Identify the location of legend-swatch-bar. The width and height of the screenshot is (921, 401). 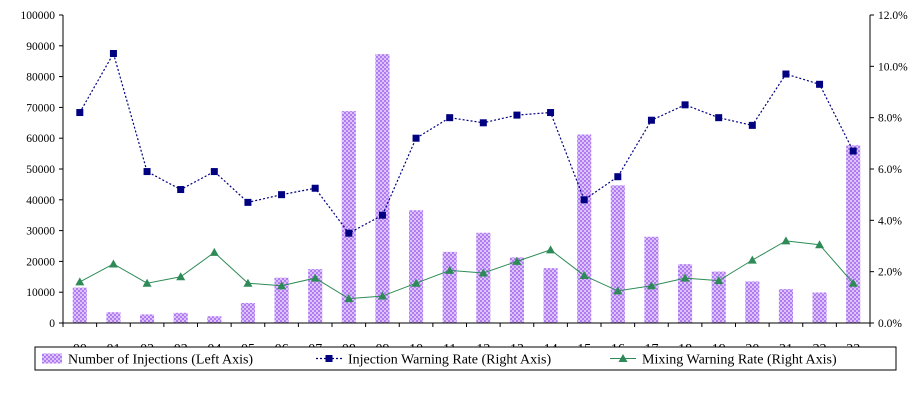
(52, 358).